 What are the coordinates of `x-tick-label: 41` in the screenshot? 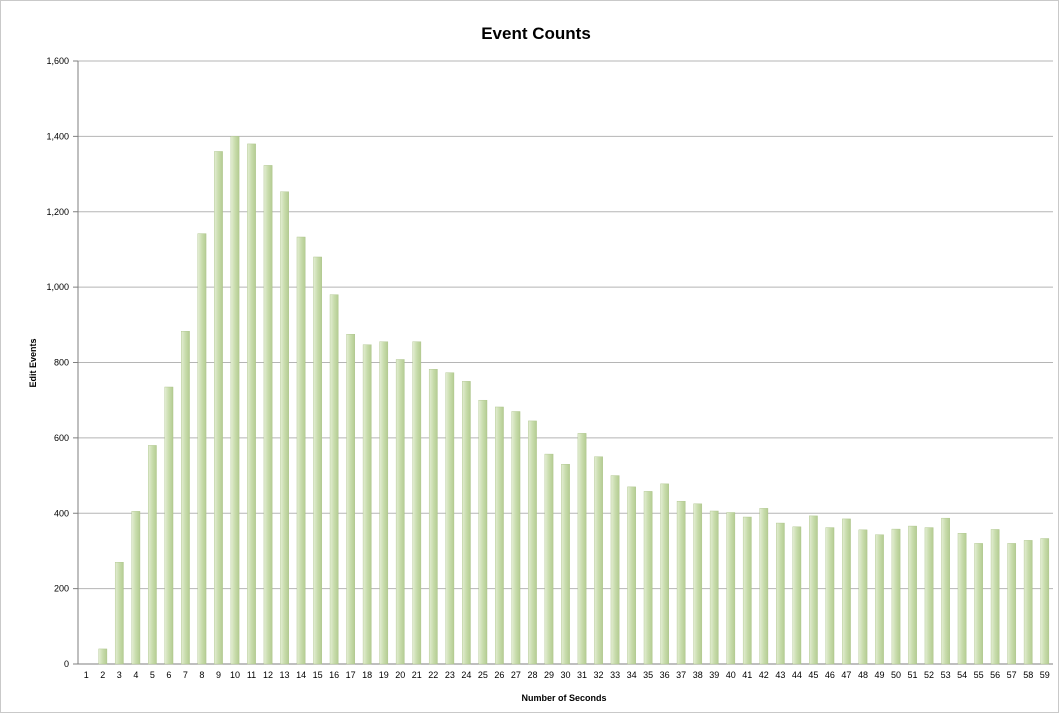 It's located at (747, 675).